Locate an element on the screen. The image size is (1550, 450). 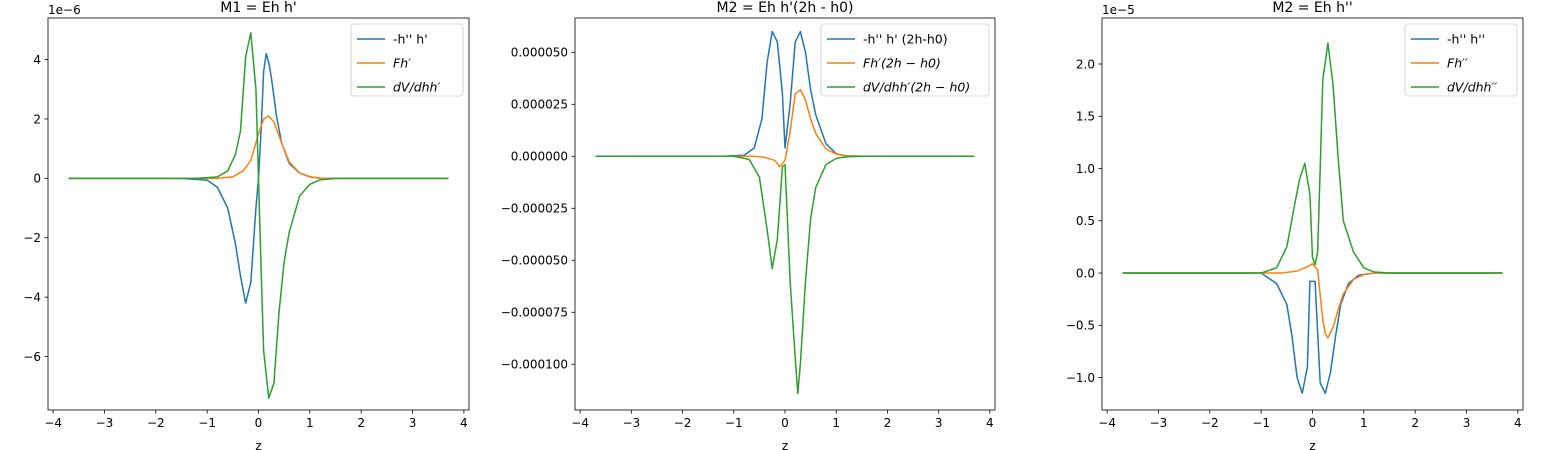
y-tick-label: 0.000050 is located at coordinates (539, 53).